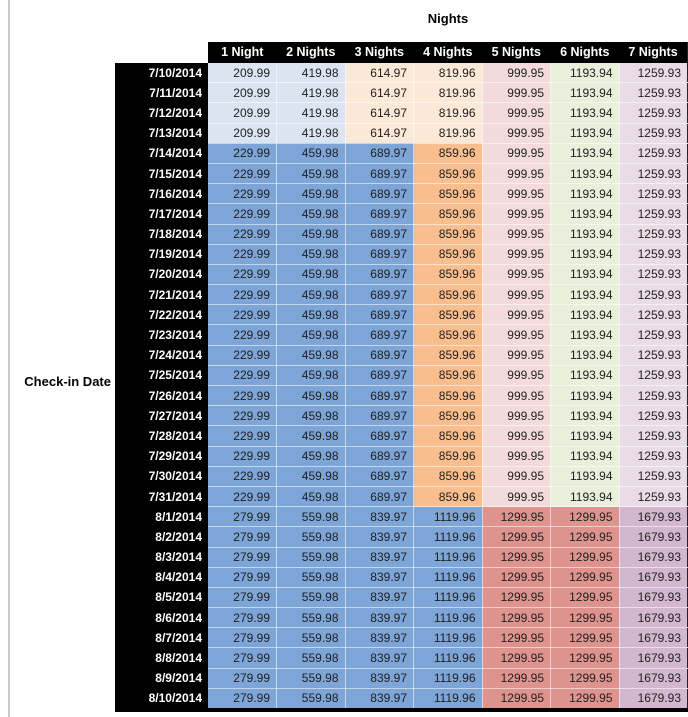 The width and height of the screenshot is (688, 717). I want to click on price-cell: 819.96, so click(448, 73).